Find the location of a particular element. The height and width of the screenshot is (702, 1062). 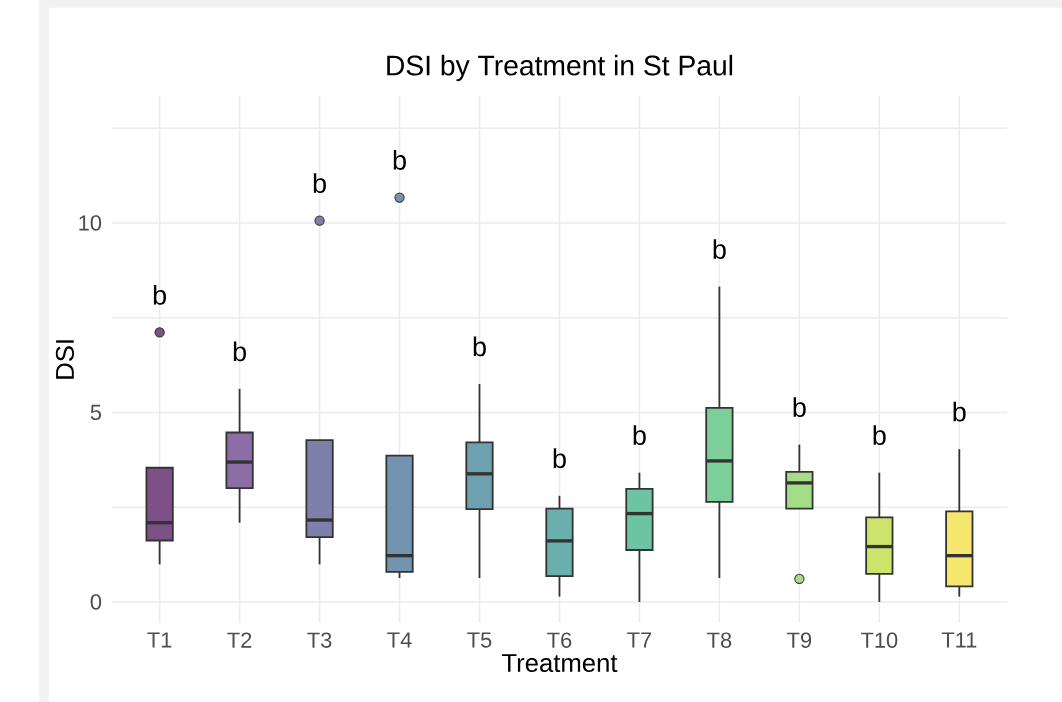

x-tick-label: T3 is located at coordinates (319, 640).